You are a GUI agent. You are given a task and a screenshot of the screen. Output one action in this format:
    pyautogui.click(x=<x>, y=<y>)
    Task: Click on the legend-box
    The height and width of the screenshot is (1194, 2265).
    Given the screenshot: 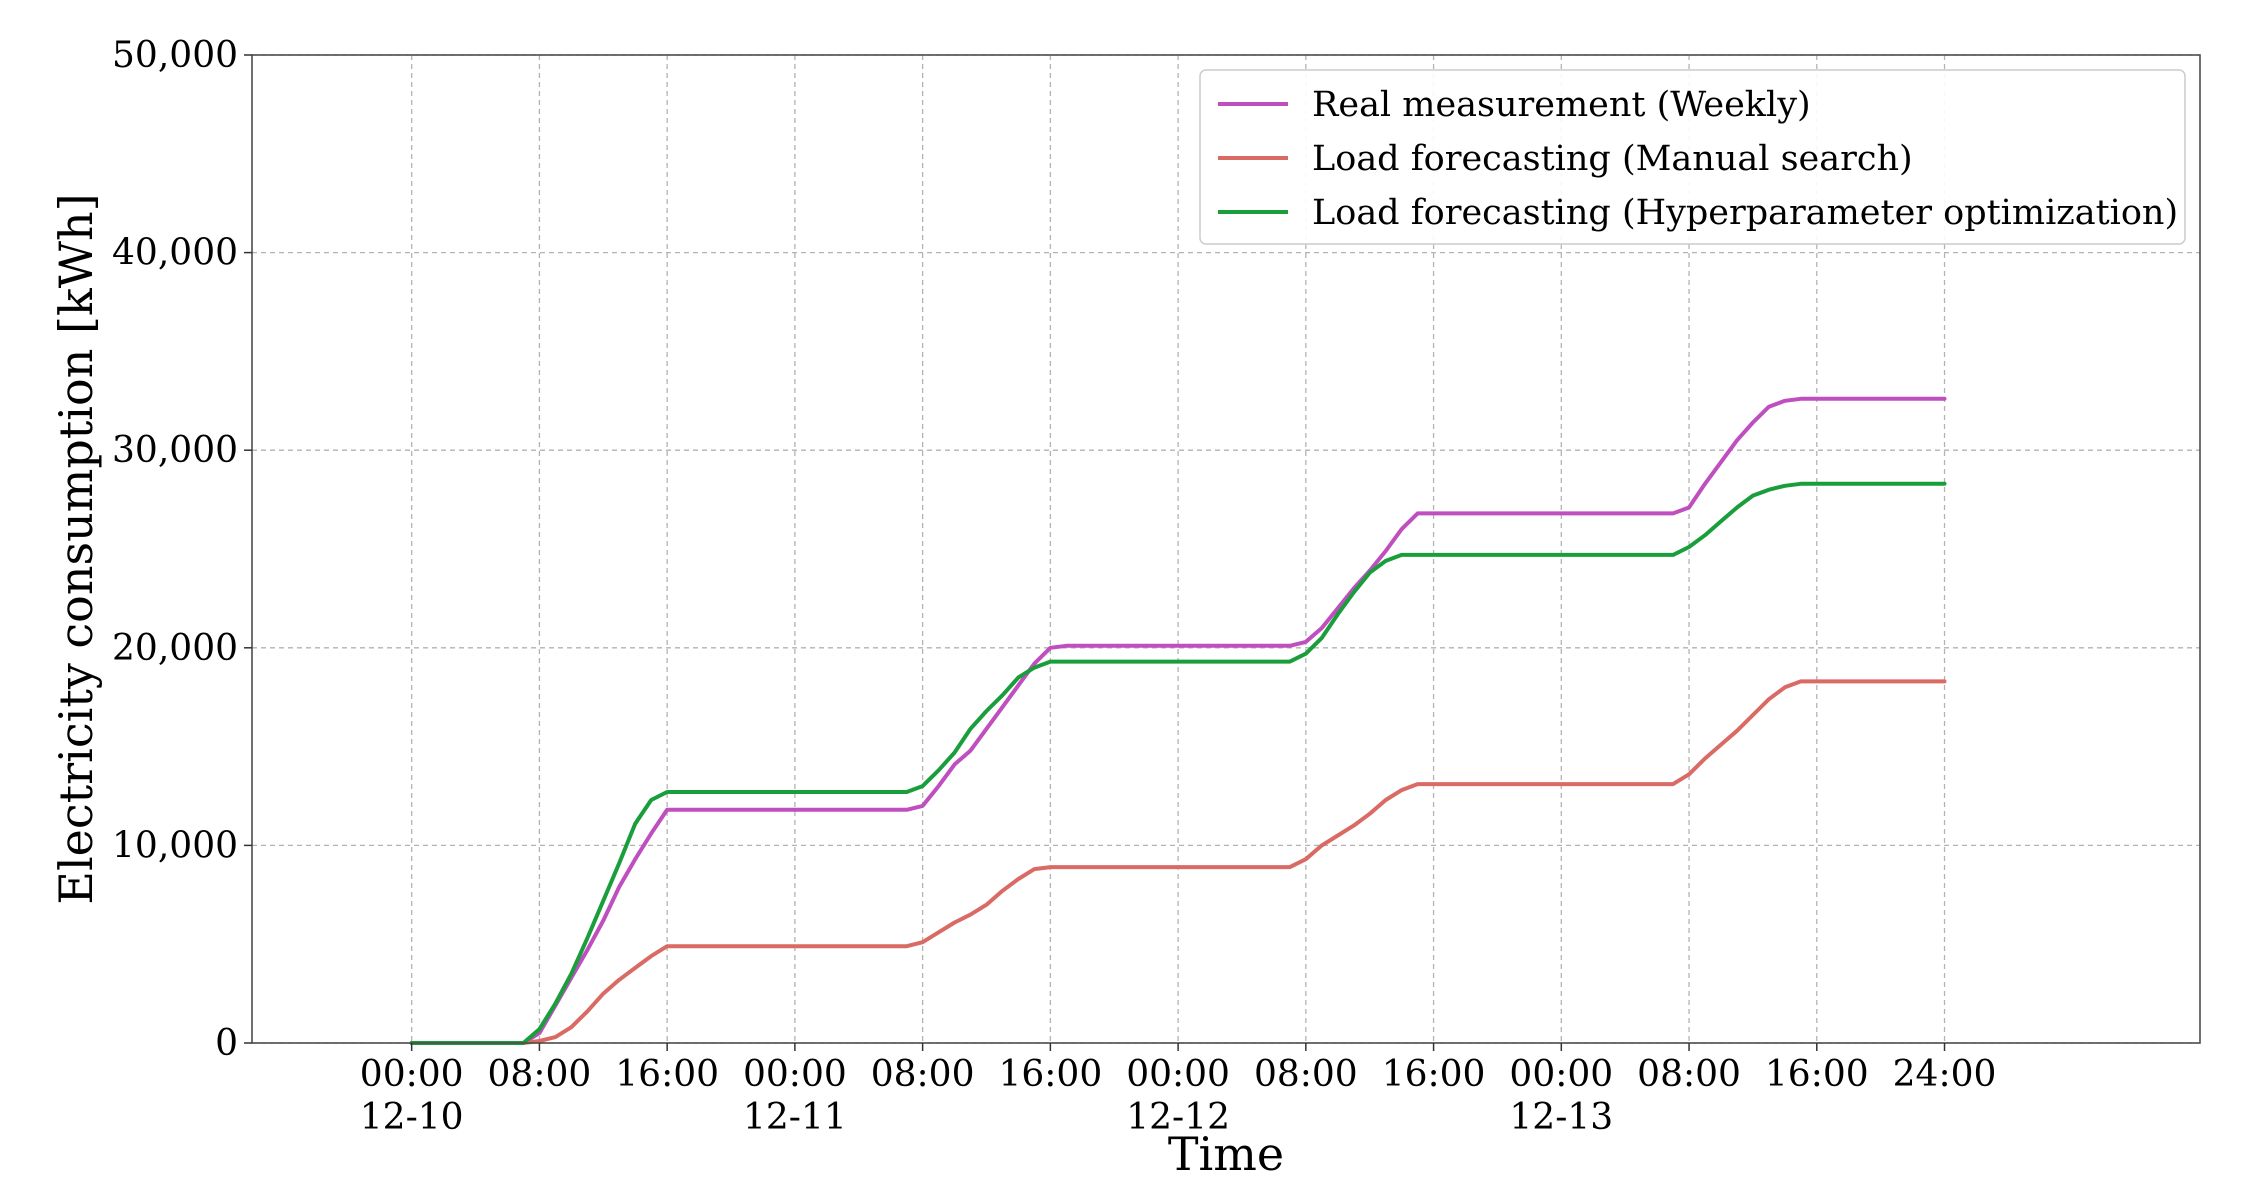 What is the action you would take?
    pyautogui.click(x=1692, y=157)
    